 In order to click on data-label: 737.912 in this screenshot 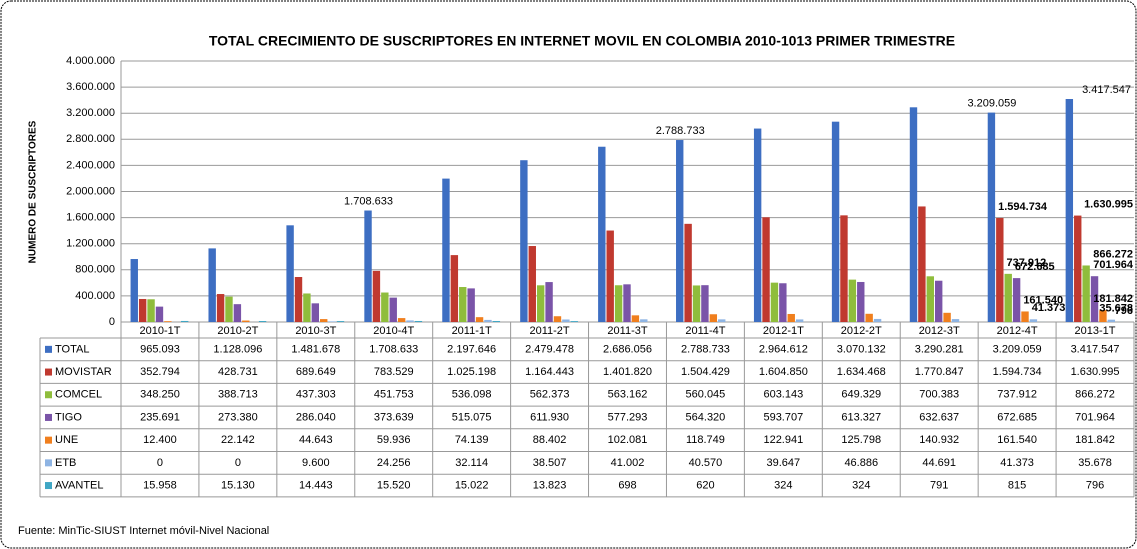, I will do `click(1027, 263)`.